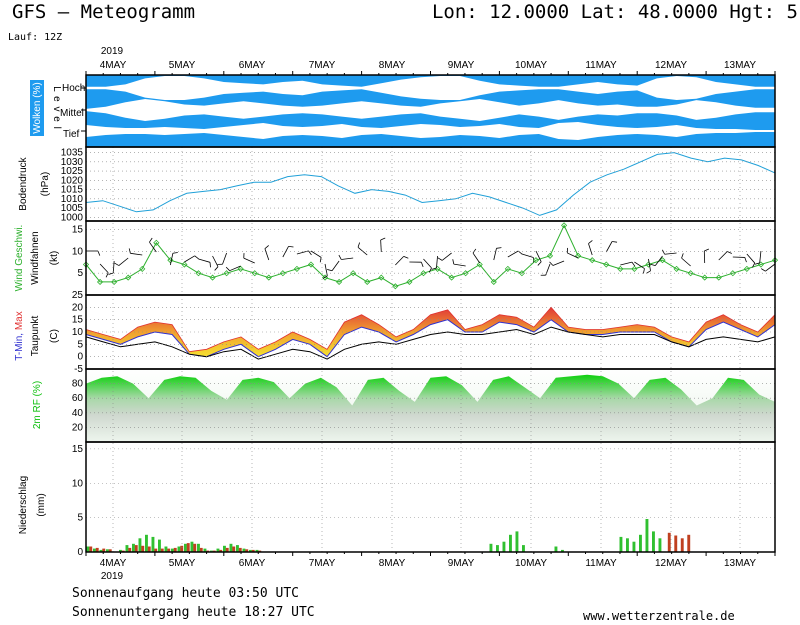 The height and width of the screenshot is (625, 800). What do you see at coordinates (430, 343) in the screenshot?
I see `dewpoint-line` at bounding box center [430, 343].